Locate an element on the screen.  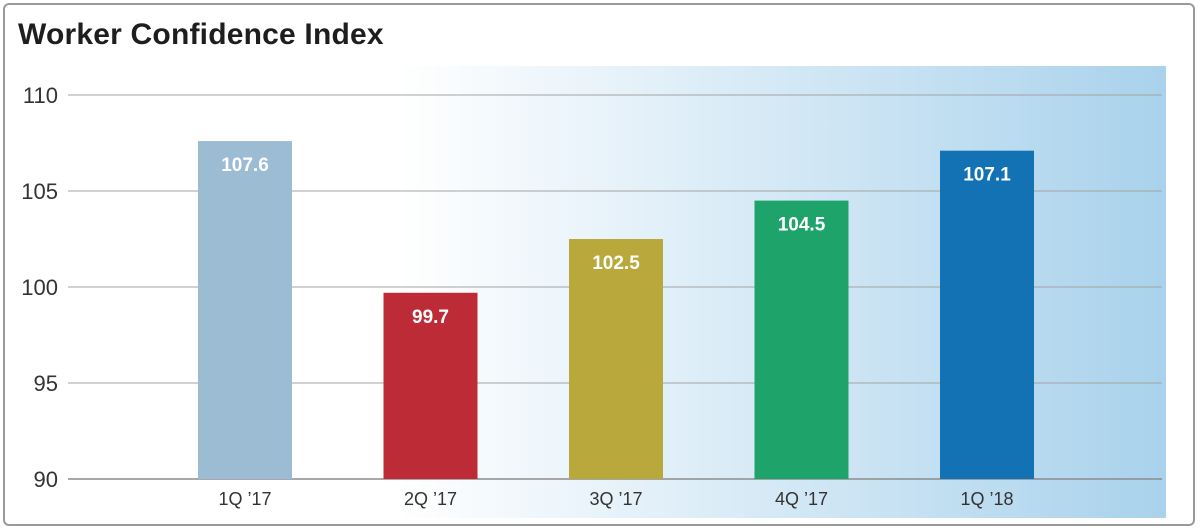
data-label: 99.7 is located at coordinates (430, 317).